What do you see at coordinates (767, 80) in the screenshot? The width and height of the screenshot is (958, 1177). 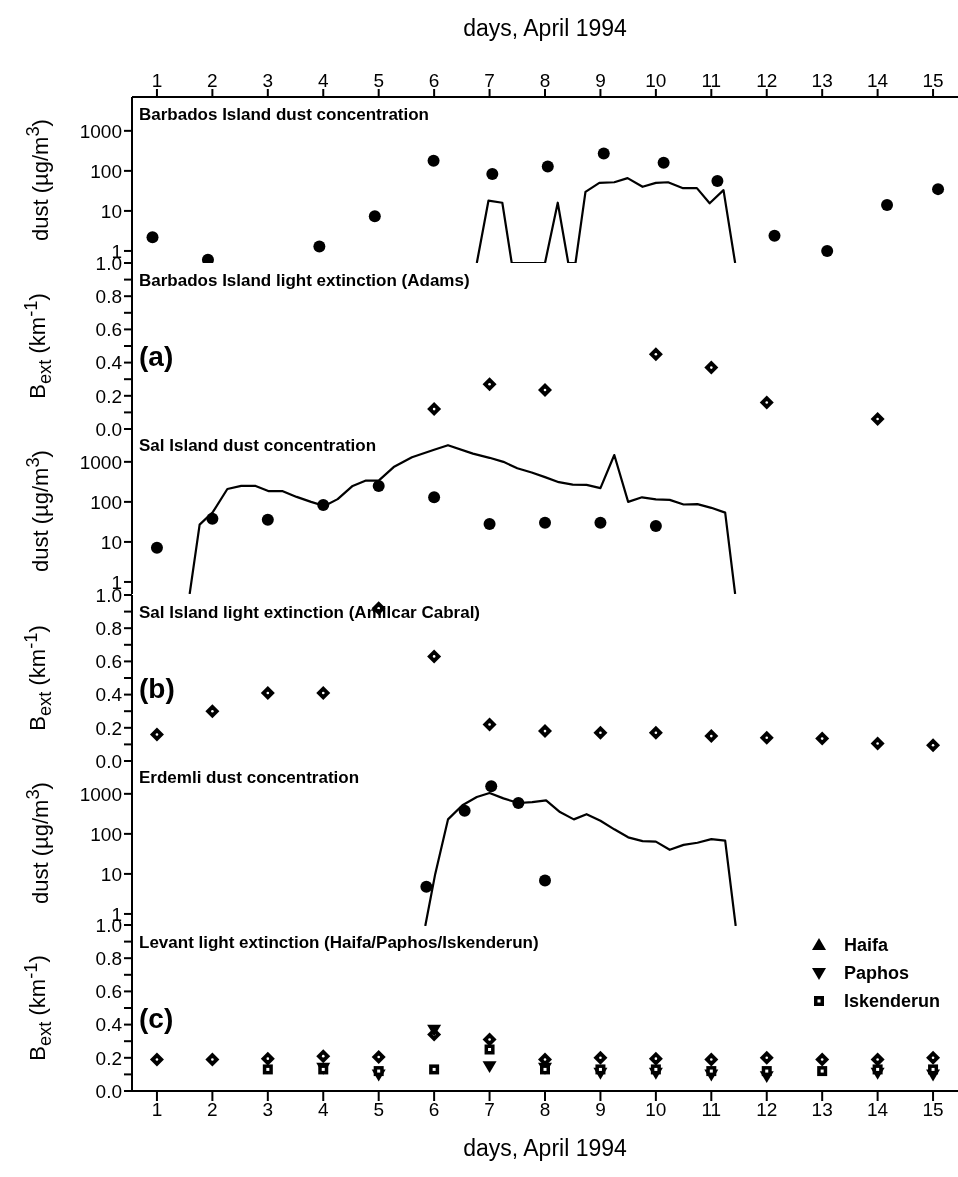 I see `x2-tick-label: 12` at bounding box center [767, 80].